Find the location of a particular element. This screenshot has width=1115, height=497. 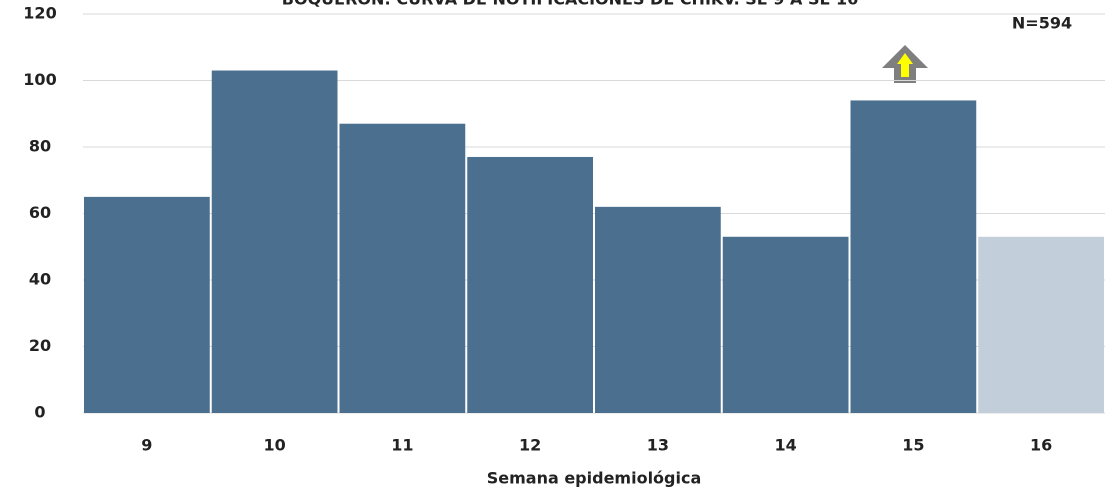

x-axis-label: Semana epidemiológica is located at coordinates (594, 478).